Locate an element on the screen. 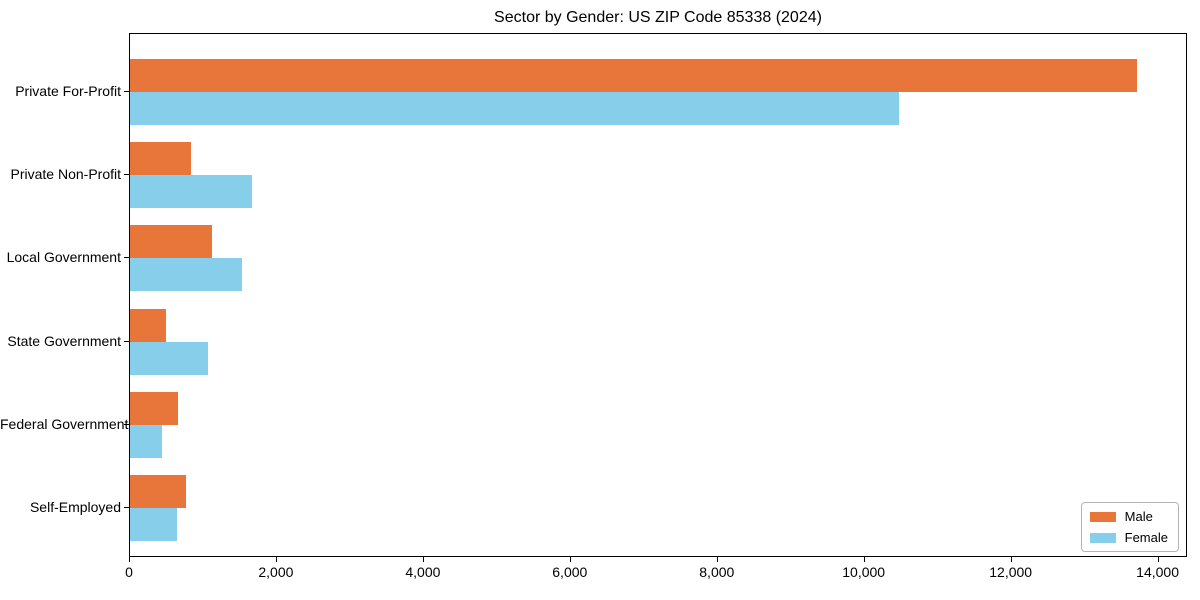  legend-label-male: Male is located at coordinates (1138, 516).